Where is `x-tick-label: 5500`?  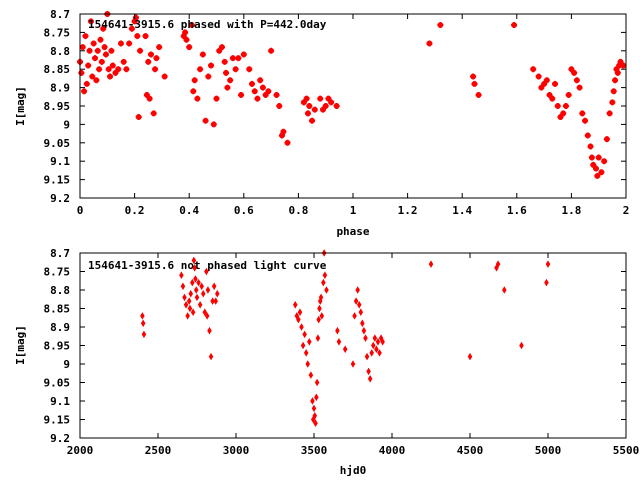 x-tick-label: 5500 is located at coordinates (626, 450).